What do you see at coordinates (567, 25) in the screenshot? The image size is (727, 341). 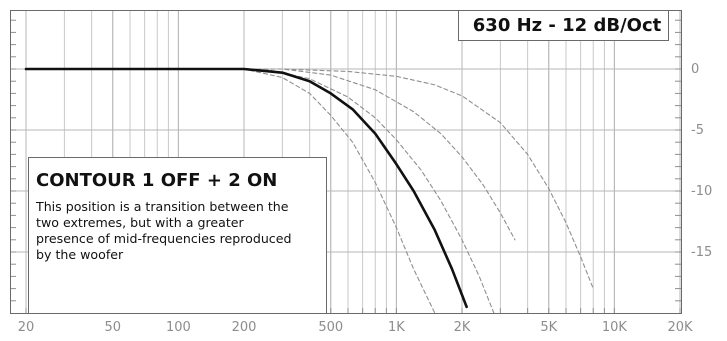 I see `chart-title: 630 Hz - 12 dB/Oct` at bounding box center [567, 25].